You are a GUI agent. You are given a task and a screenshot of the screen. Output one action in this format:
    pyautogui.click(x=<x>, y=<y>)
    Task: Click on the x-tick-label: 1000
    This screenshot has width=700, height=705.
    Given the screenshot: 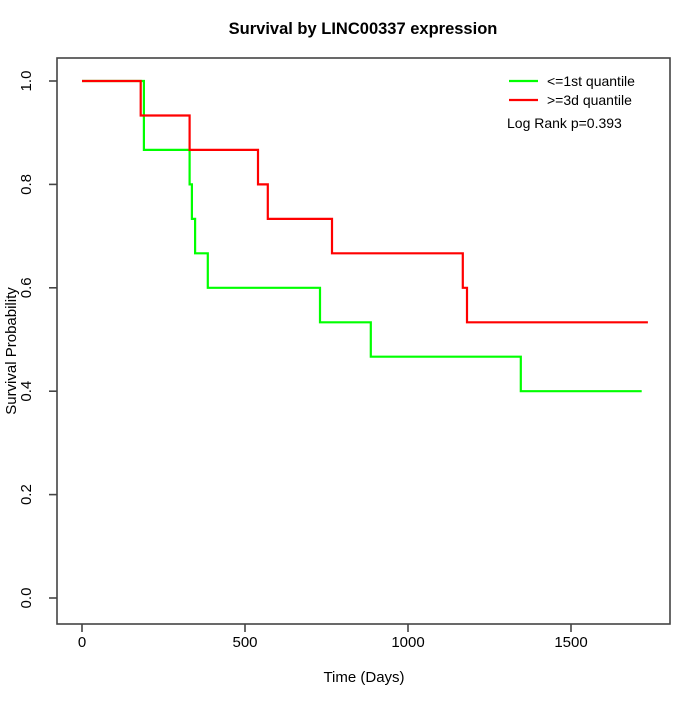 What is the action you would take?
    pyautogui.click(x=407, y=642)
    